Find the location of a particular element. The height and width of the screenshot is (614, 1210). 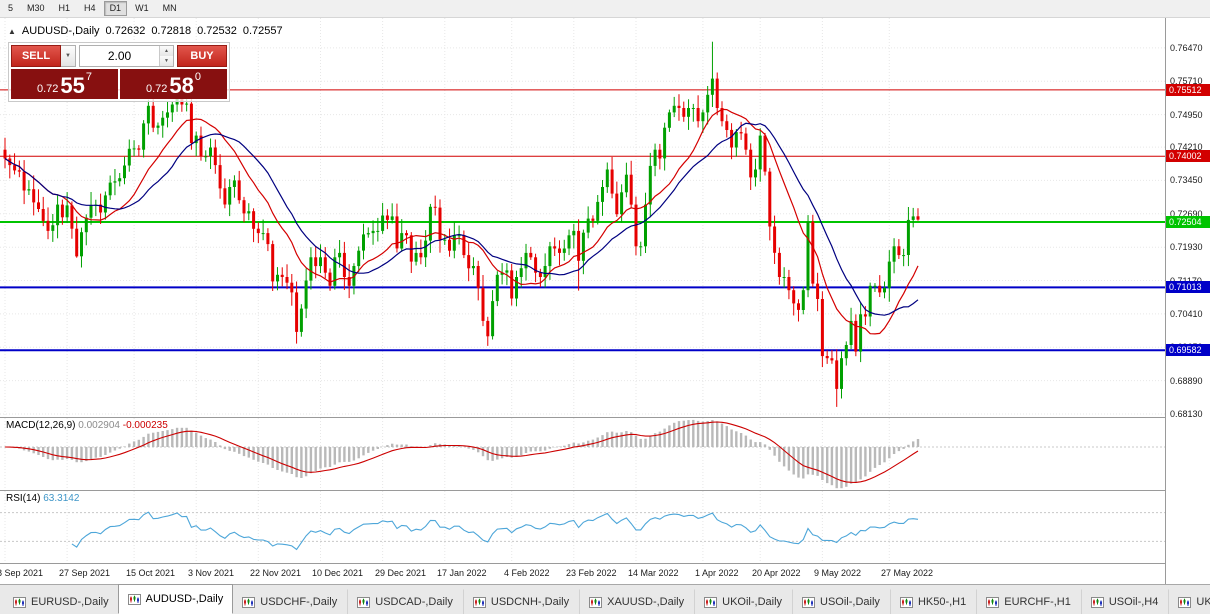

level-price-label: 0.71013 is located at coordinates (1188, 287).